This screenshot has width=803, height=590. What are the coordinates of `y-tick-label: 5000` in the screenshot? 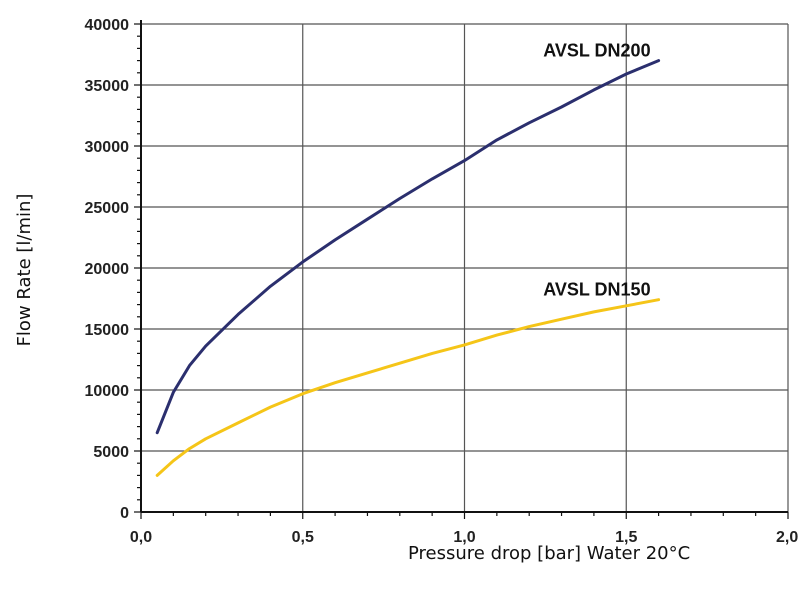 It's located at (111, 452).